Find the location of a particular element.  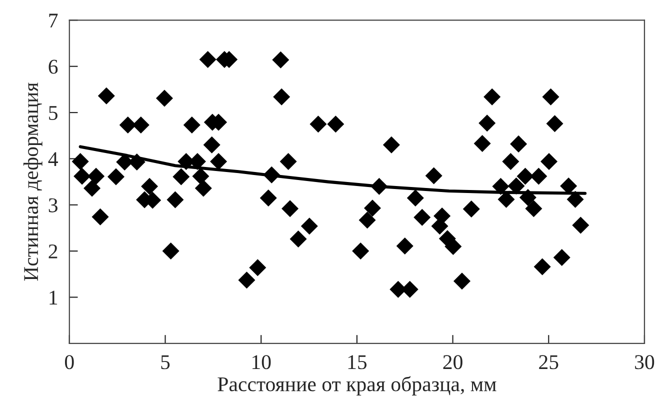

x-tick-label: 15 is located at coordinates (357, 362).